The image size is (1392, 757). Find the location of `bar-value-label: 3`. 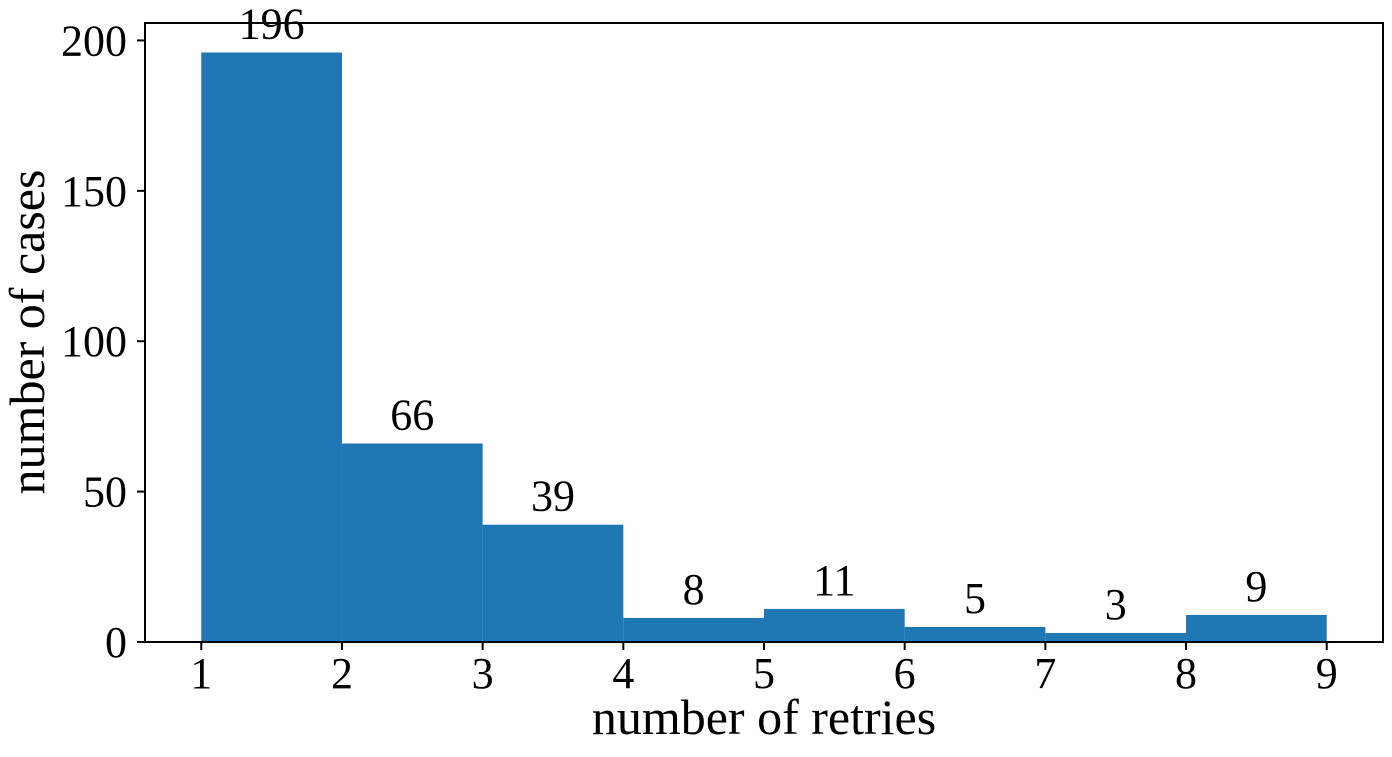

bar-value-label: 3 is located at coordinates (1116, 604).